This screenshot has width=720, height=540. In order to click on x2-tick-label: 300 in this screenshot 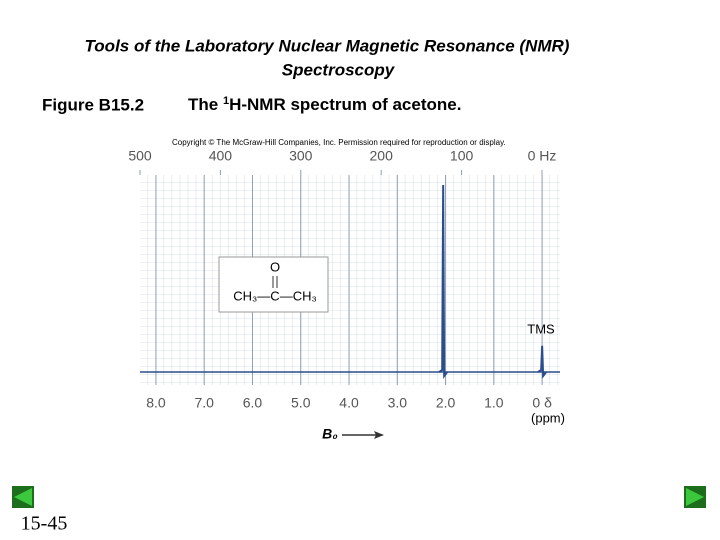, I will do `click(301, 156)`.